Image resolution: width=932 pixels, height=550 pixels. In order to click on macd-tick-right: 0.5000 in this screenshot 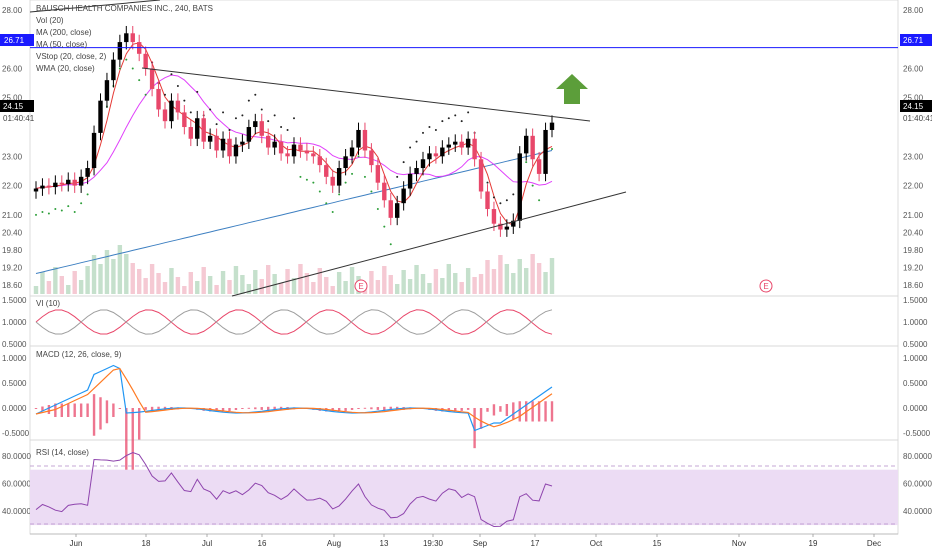, I will do `click(915, 383)`.